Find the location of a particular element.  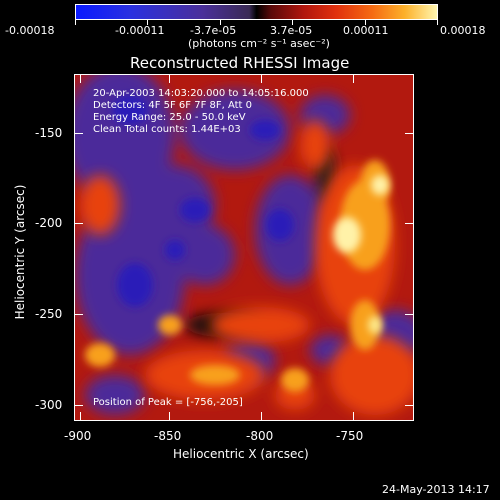

colorbar-units-label: (photons cm⁻² s⁻¹ asec⁻²) is located at coordinates (259, 43).